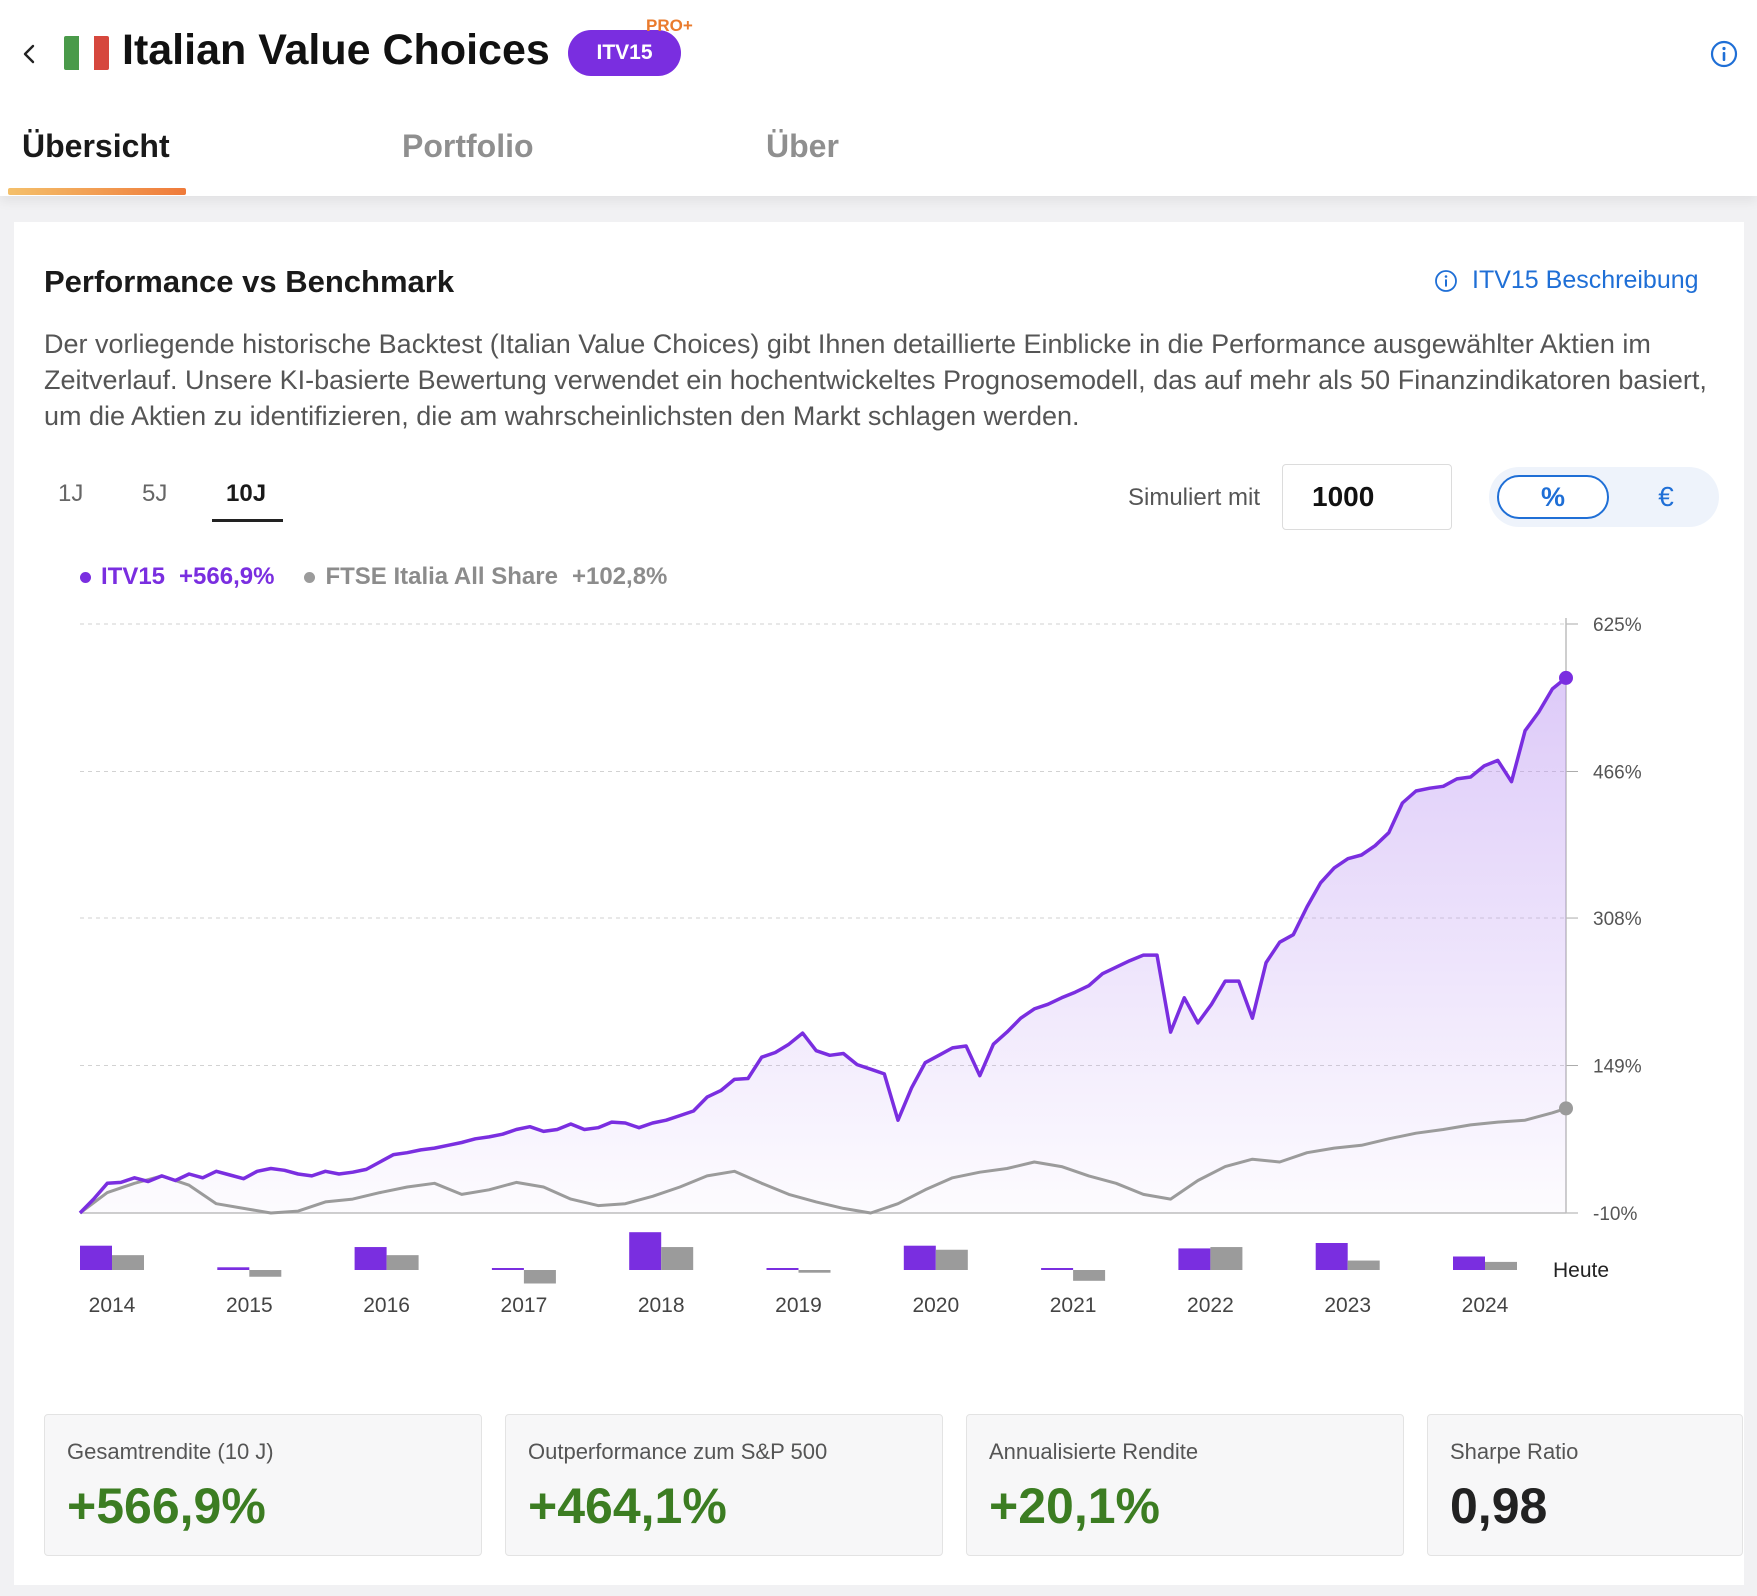  I want to click on page-title: Italian Value Choices, so click(336, 50).